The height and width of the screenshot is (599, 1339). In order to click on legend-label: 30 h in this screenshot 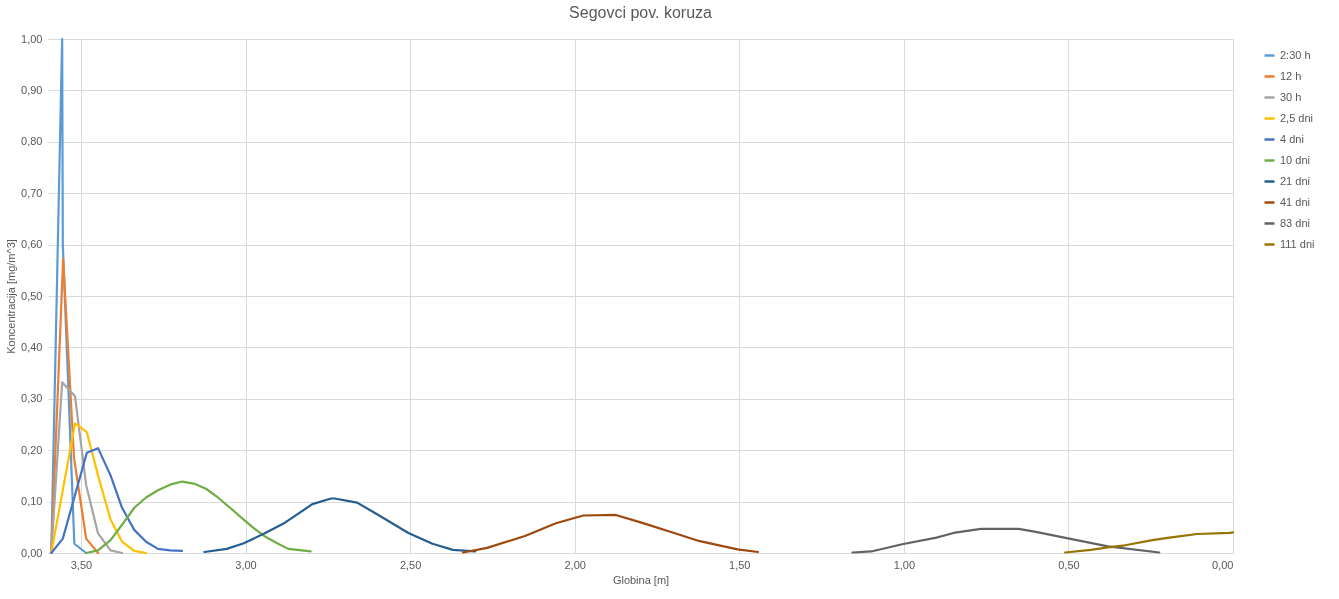, I will do `click(1291, 96)`.